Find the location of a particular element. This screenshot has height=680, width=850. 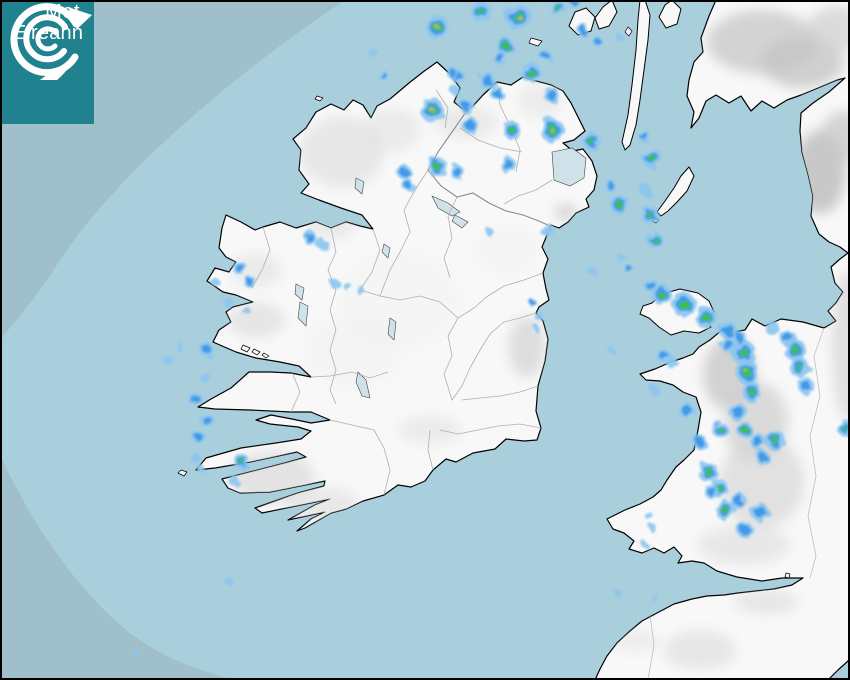

landmass-blasket-islands is located at coordinates (182, 473).